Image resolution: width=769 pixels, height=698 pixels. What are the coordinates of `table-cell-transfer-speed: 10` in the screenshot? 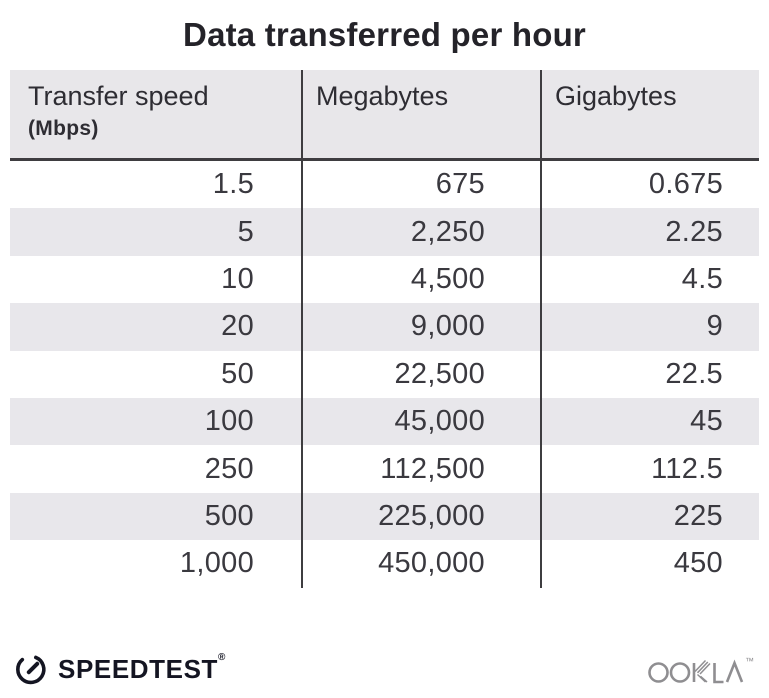 It's located at (237, 278).